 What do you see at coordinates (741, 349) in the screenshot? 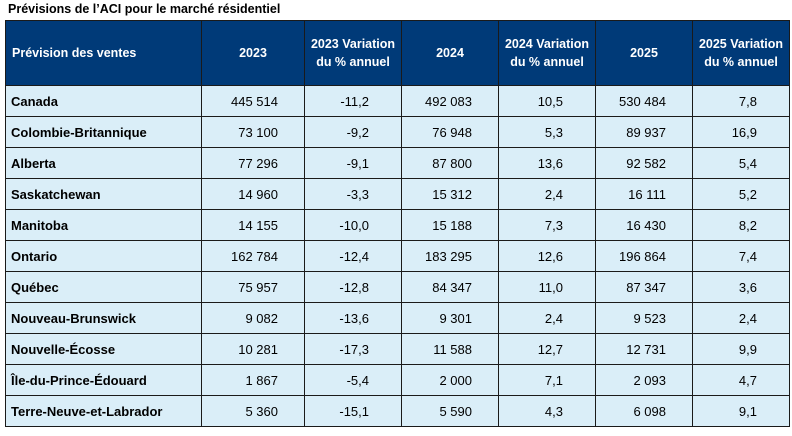
I see `change-2025-cell: 9,9` at bounding box center [741, 349].